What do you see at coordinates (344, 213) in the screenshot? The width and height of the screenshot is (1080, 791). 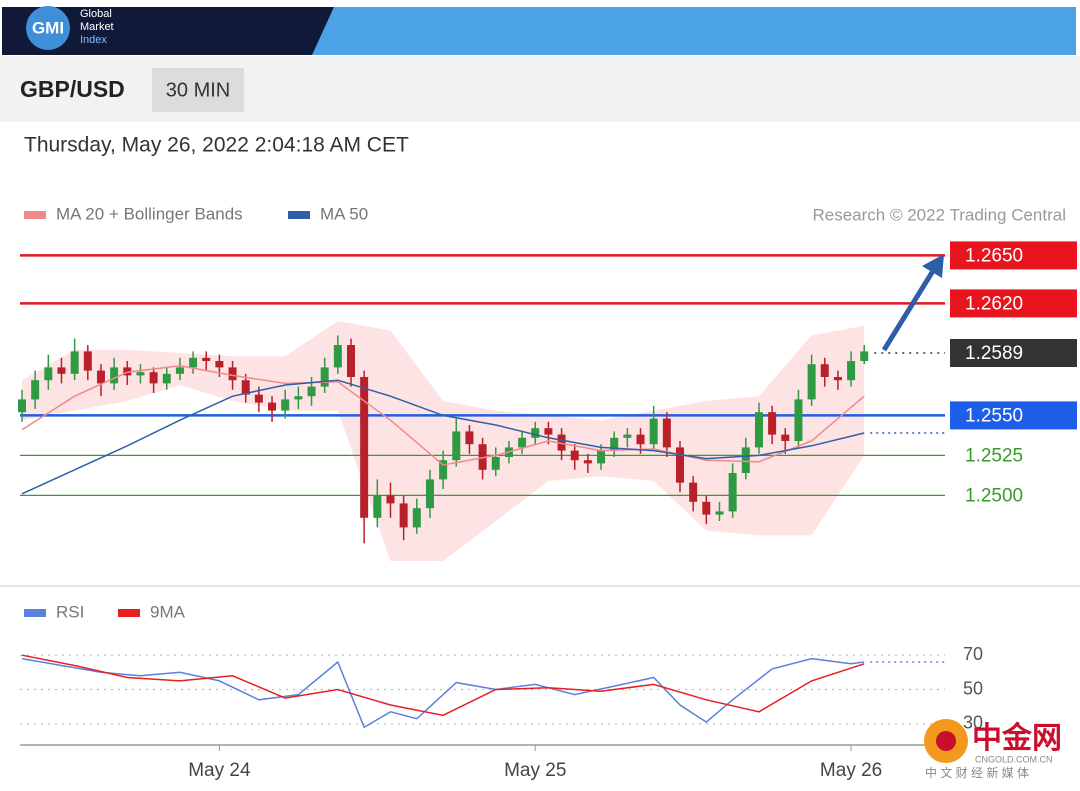 I see `legend-label: MA 50` at bounding box center [344, 213].